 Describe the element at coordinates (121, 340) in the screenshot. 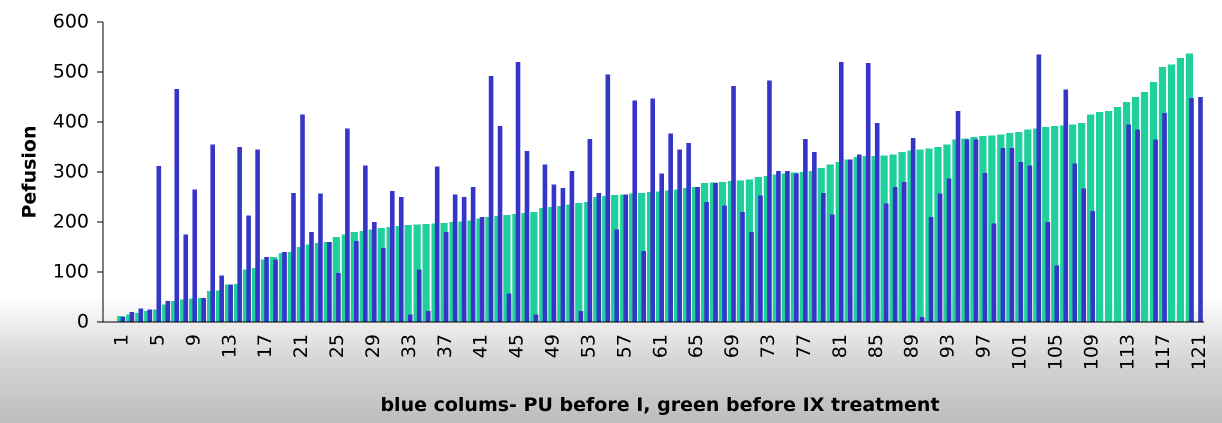

I see `x-tick-label: 1` at that location.